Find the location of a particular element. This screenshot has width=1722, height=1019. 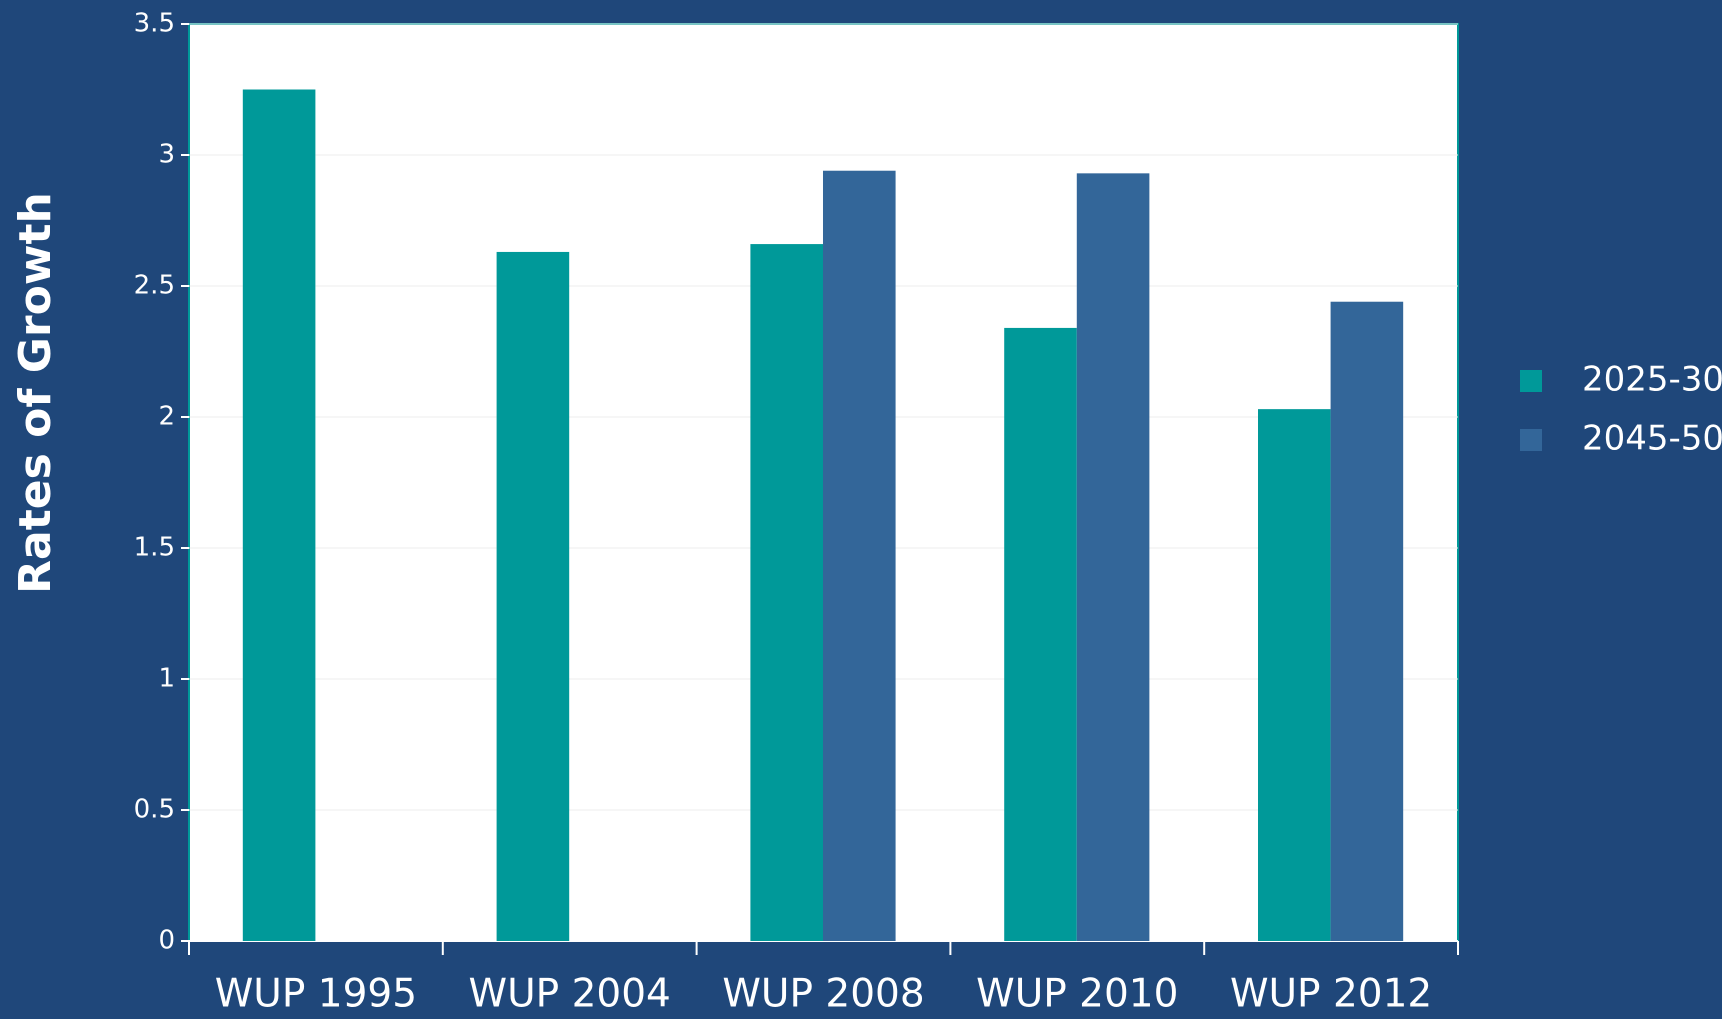

y-tick-label: 3 is located at coordinates (166, 155).